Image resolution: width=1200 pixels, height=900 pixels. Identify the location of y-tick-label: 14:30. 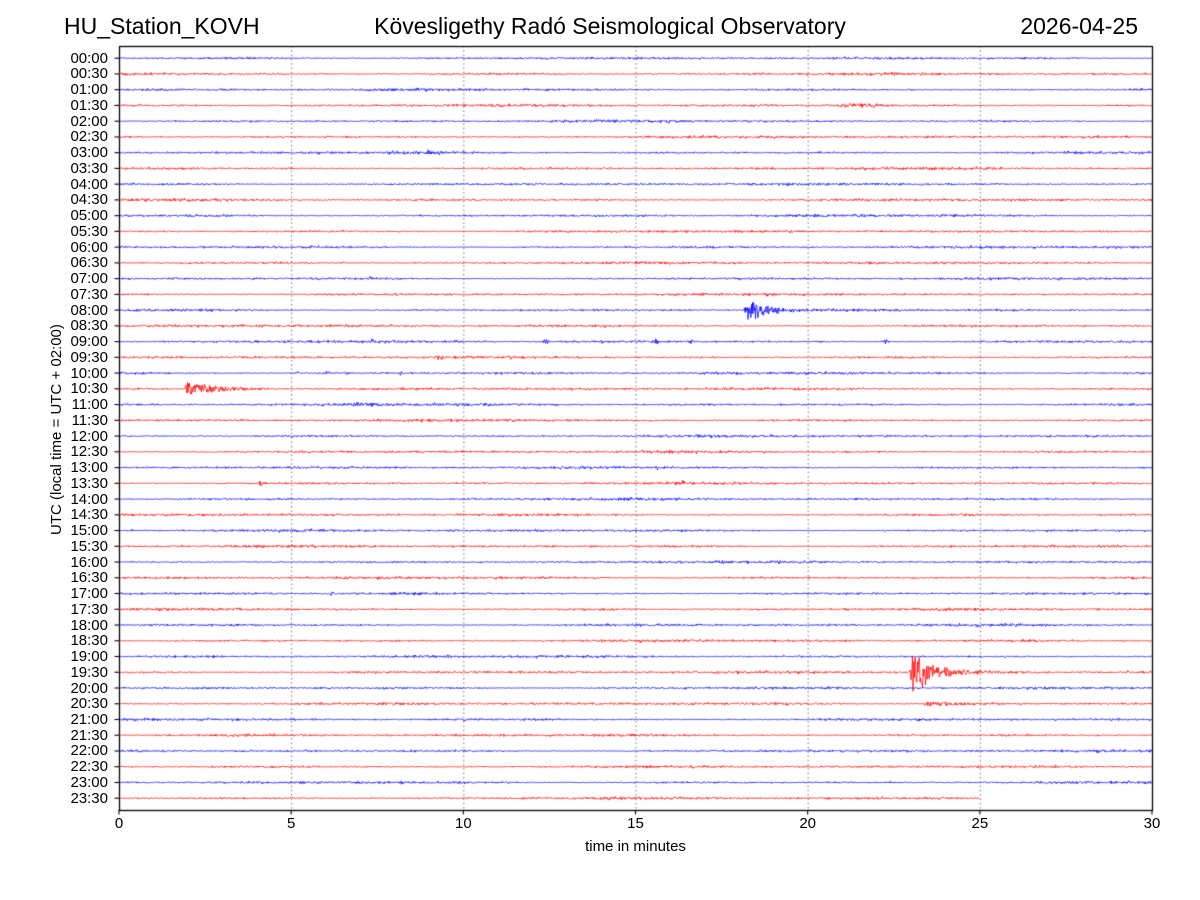
(89, 515).